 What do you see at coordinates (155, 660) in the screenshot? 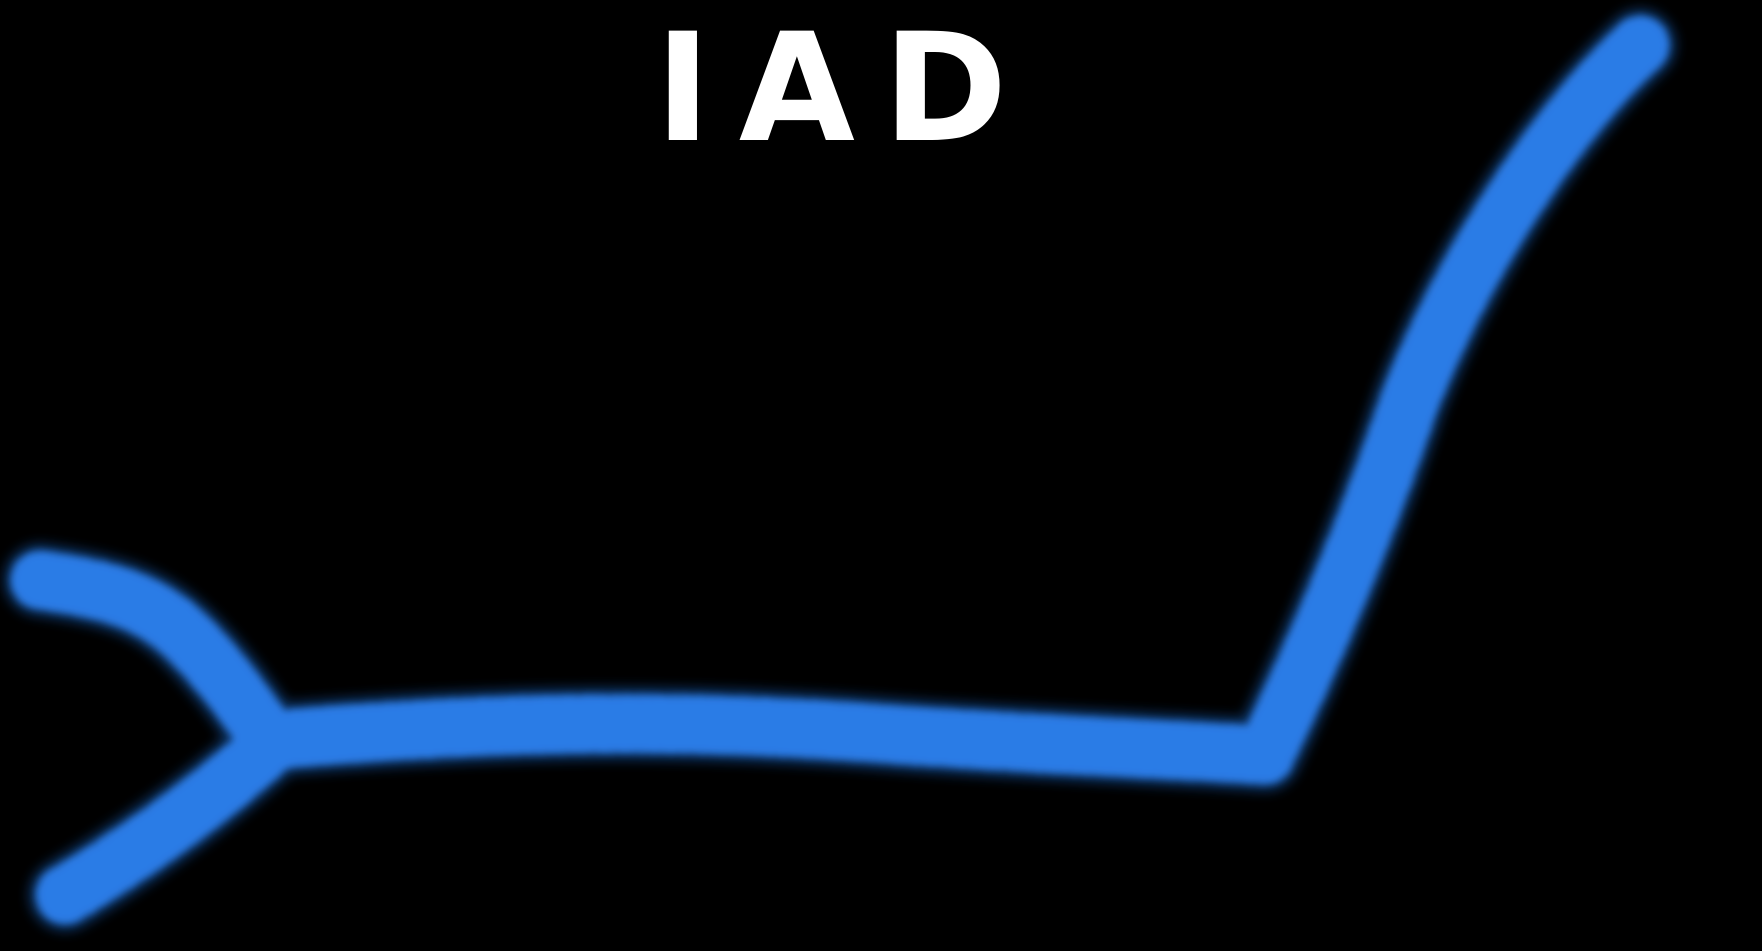
I see `upper-left-branch` at bounding box center [155, 660].